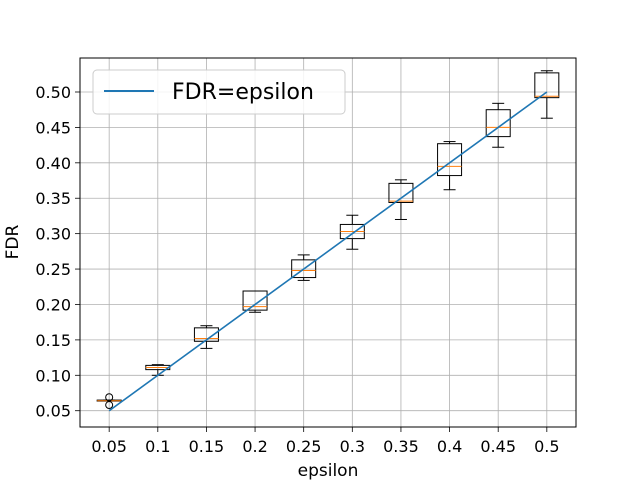  Describe the element at coordinates (53, 269) in the screenshot. I see `y-tick-label: 0.25` at that location.